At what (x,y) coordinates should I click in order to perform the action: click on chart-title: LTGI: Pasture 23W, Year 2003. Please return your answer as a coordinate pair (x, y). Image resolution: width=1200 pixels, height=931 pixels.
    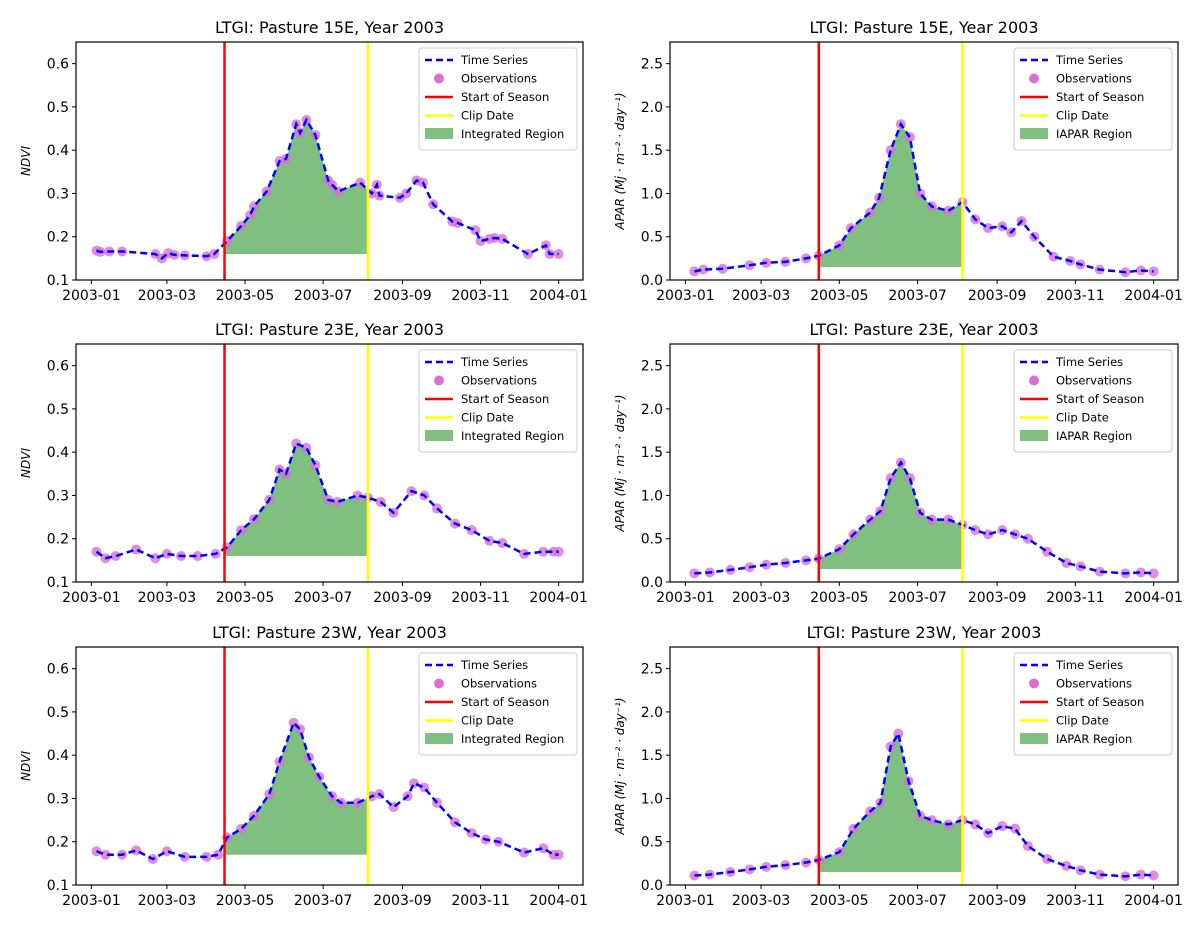
    Looking at the image, I should click on (924, 632).